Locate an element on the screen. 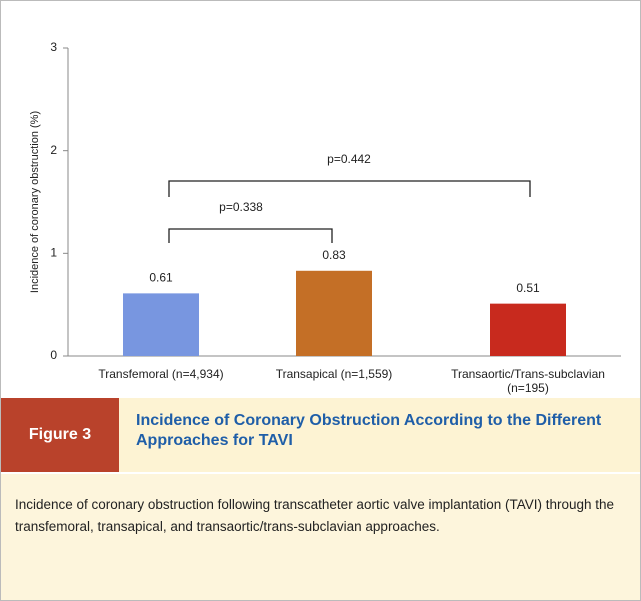 This screenshot has height=601, width=641. x-tick-label: Transaortic/Trans-subclavian (n=195) is located at coordinates (528, 381).